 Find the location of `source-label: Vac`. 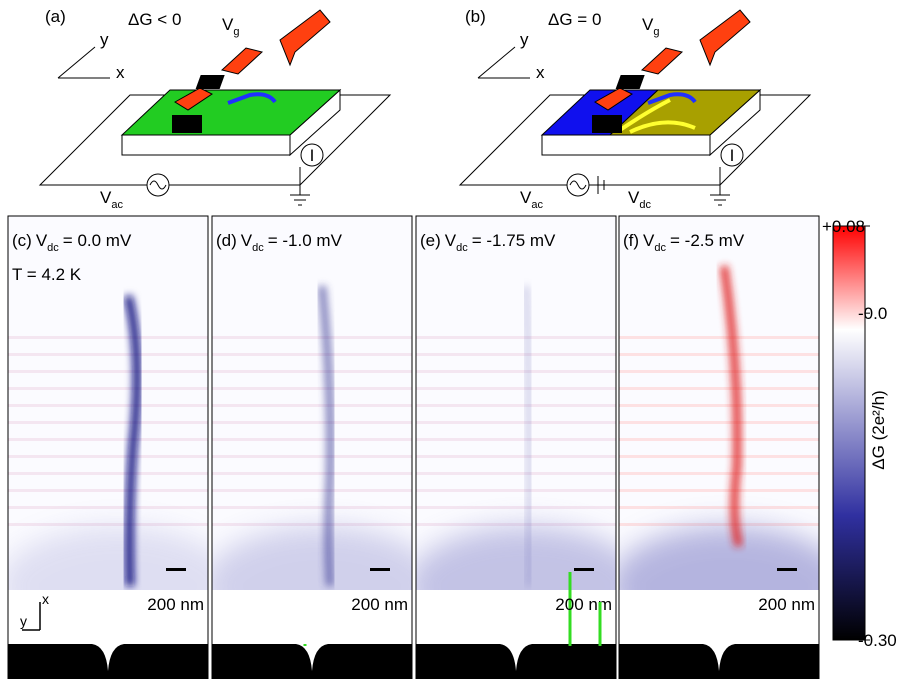

source-label: Vac is located at coordinates (531, 199).